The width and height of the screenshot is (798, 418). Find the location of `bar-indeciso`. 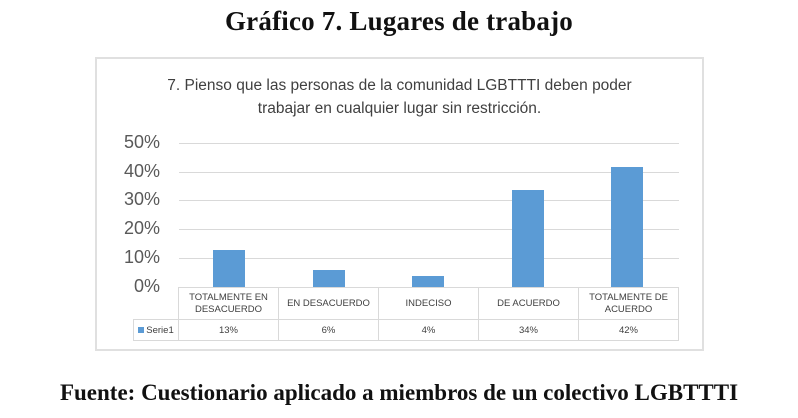

bar-indeciso is located at coordinates (428, 281).